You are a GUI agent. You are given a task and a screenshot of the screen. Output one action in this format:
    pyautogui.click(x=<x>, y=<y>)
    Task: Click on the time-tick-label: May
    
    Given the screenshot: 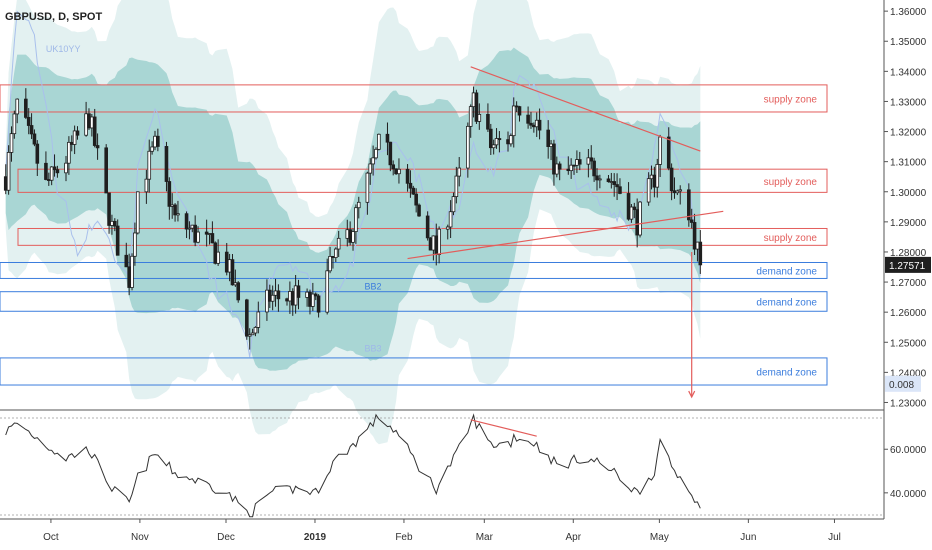 What is the action you would take?
    pyautogui.click(x=659, y=537)
    